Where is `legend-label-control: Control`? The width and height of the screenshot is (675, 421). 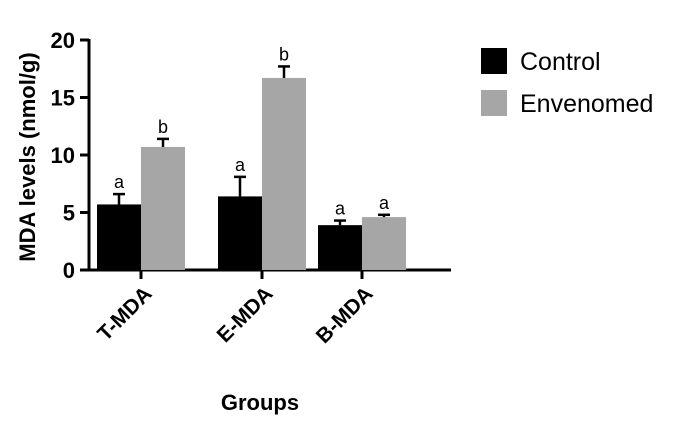
legend-label-control: Control is located at coordinates (560, 62).